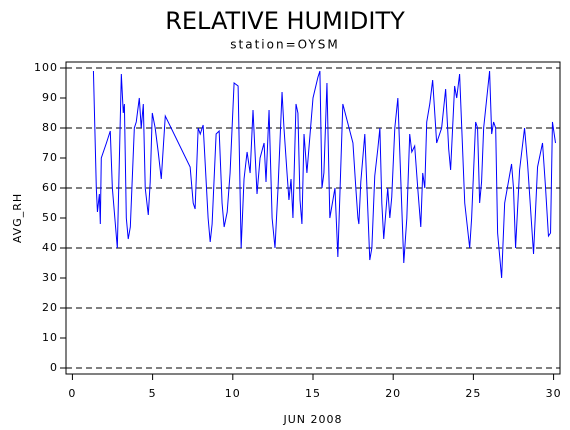 The image size is (570, 430). Describe the element at coordinates (50, 157) in the screenshot. I see `y-tick-label: 70` at that location.